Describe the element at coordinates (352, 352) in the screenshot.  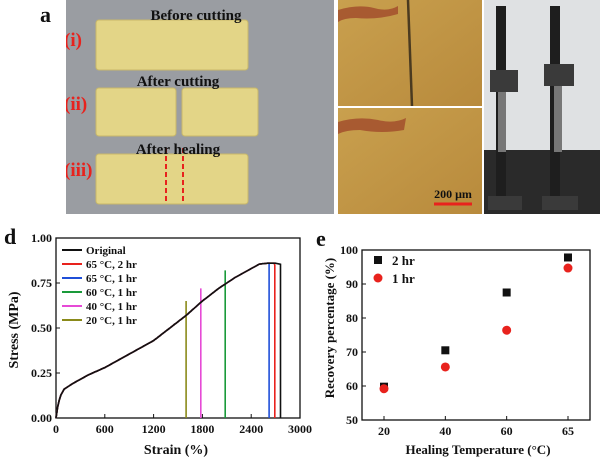
I see `e-y-tick-label: 70` at that location.